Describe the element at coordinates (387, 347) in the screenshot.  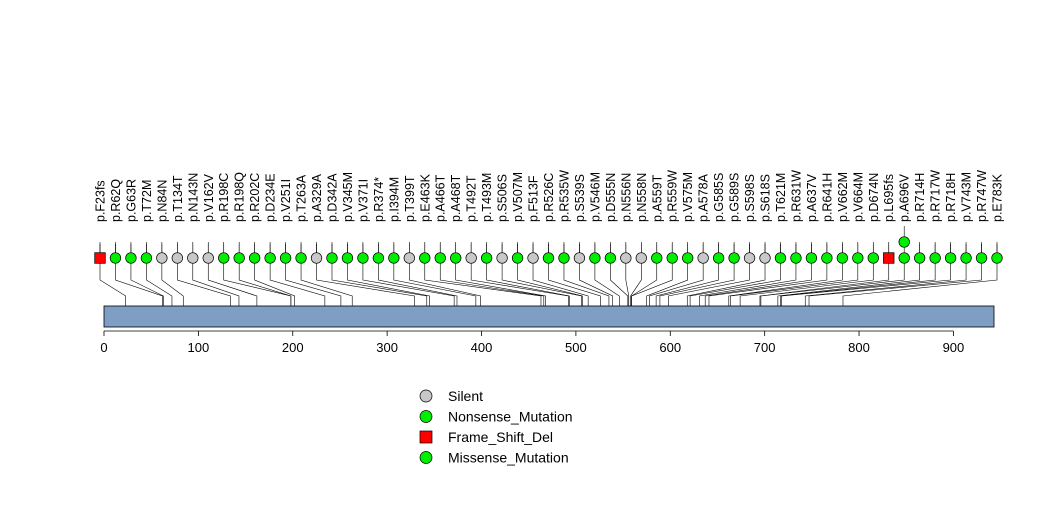
I see `x-tick-label: 300` at that location.